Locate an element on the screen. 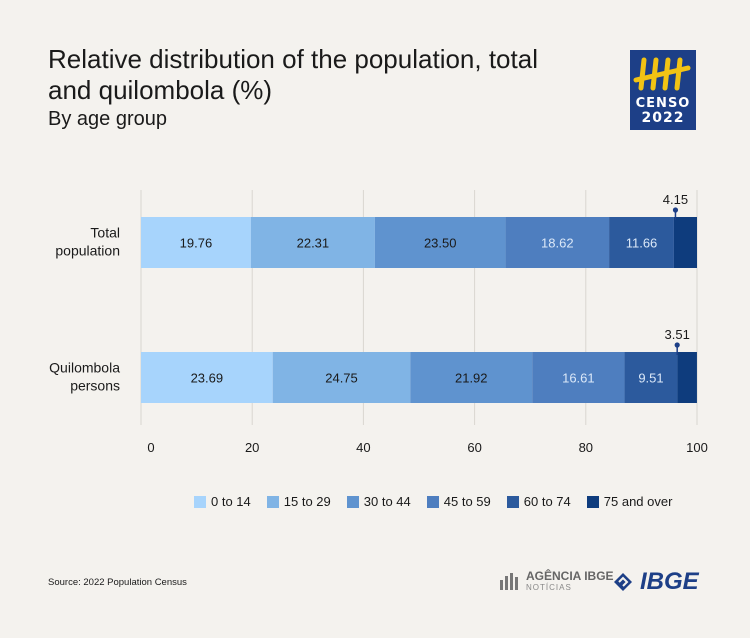  agencia-ibge-logo: AGÊNCIA IBGE NOTÍCIAS is located at coordinates (557, 581).